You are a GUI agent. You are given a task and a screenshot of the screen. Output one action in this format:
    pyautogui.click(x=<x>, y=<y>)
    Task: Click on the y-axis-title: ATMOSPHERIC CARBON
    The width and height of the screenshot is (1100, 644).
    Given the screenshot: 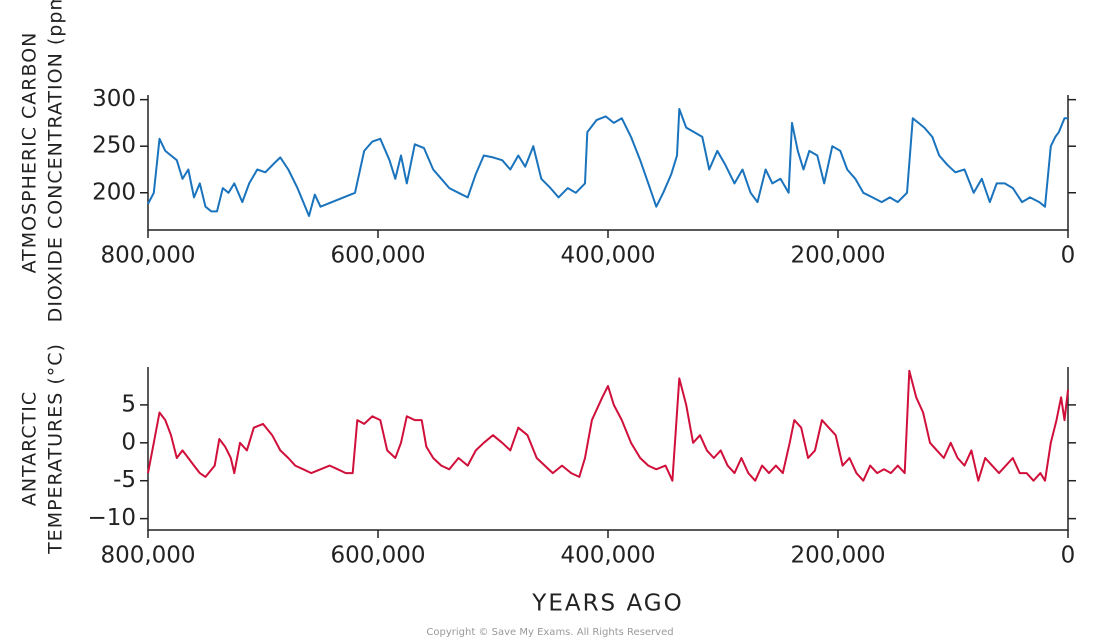 What is the action you would take?
    pyautogui.click(x=30, y=153)
    